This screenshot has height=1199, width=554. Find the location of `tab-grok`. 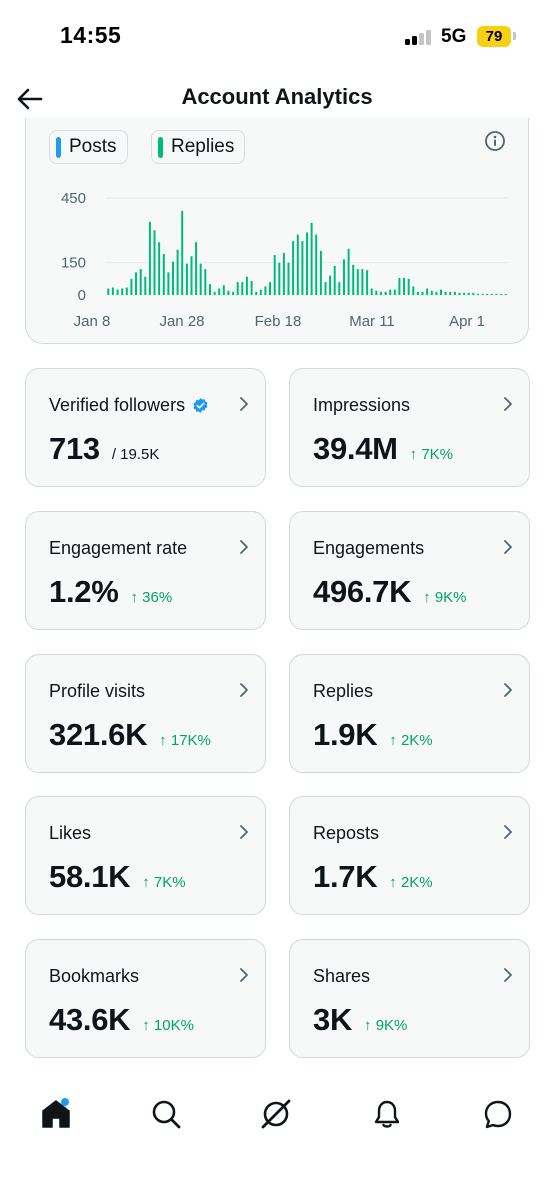

tab-grok is located at coordinates (276, 1114).